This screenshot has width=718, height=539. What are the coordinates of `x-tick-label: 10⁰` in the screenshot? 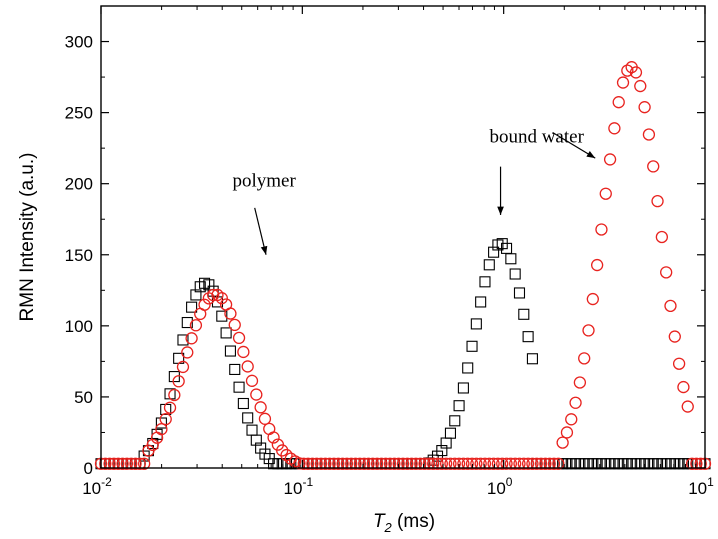 It's located at (500, 486).